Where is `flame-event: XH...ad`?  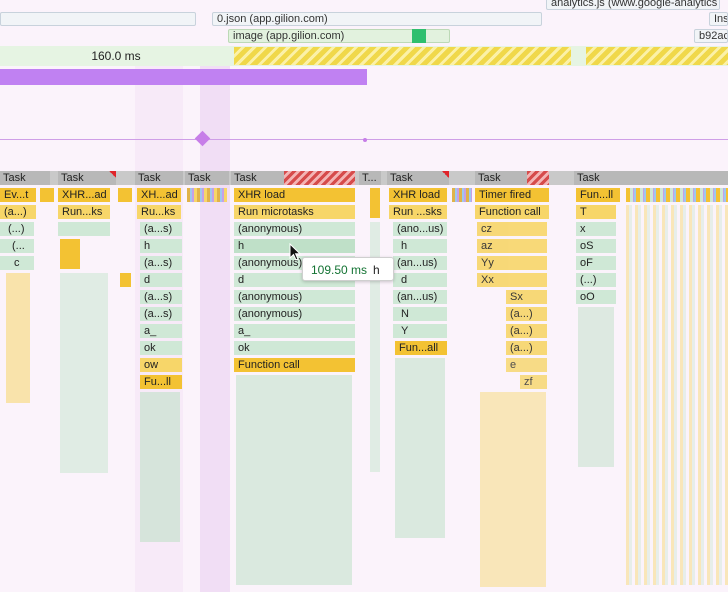
flame-event: XH...ad is located at coordinates (159, 195).